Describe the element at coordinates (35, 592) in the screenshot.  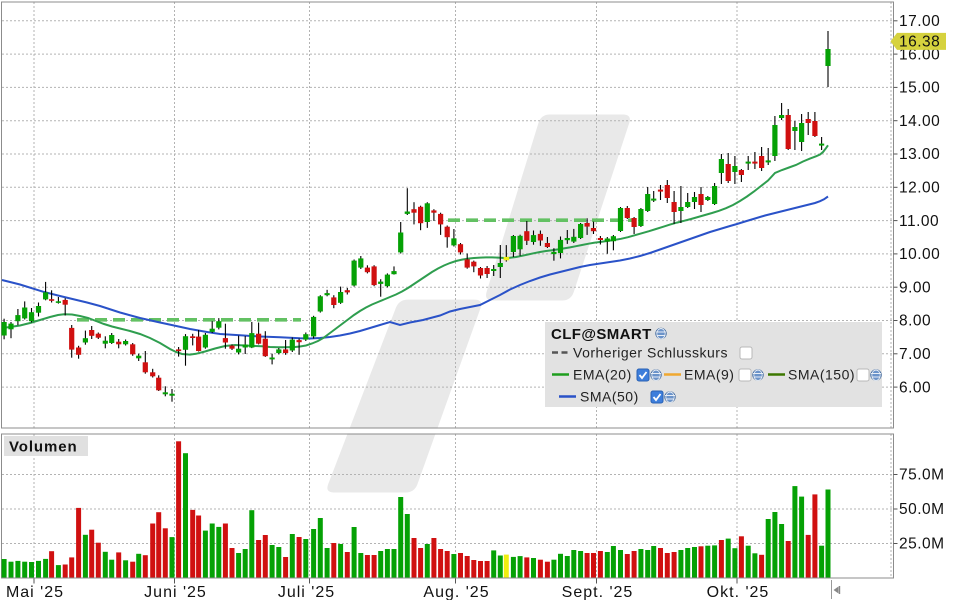
I see `svg-text: Mai '25` at that location.